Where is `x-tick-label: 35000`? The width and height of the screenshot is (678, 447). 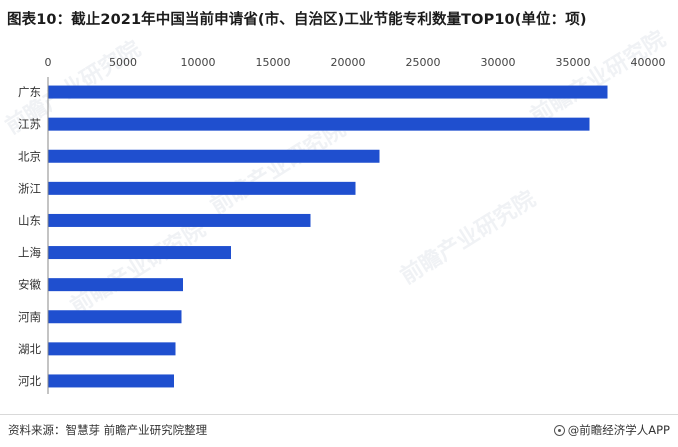 x-tick-label: 35000 is located at coordinates (573, 62).